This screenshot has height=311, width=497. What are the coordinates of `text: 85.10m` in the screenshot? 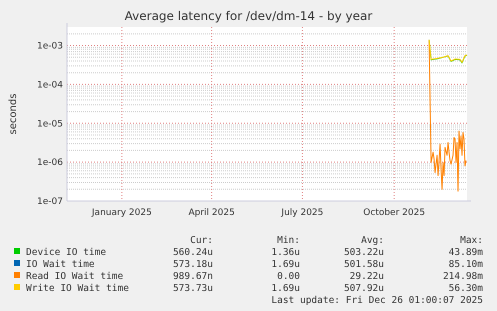 It's located at (466, 264).